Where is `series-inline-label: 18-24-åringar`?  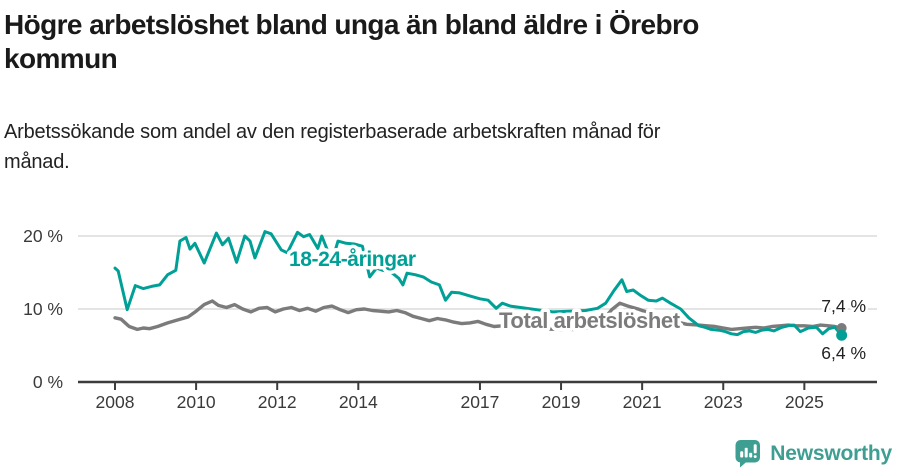
series-inline-label: 18-24-åringar is located at coordinates (352, 259).